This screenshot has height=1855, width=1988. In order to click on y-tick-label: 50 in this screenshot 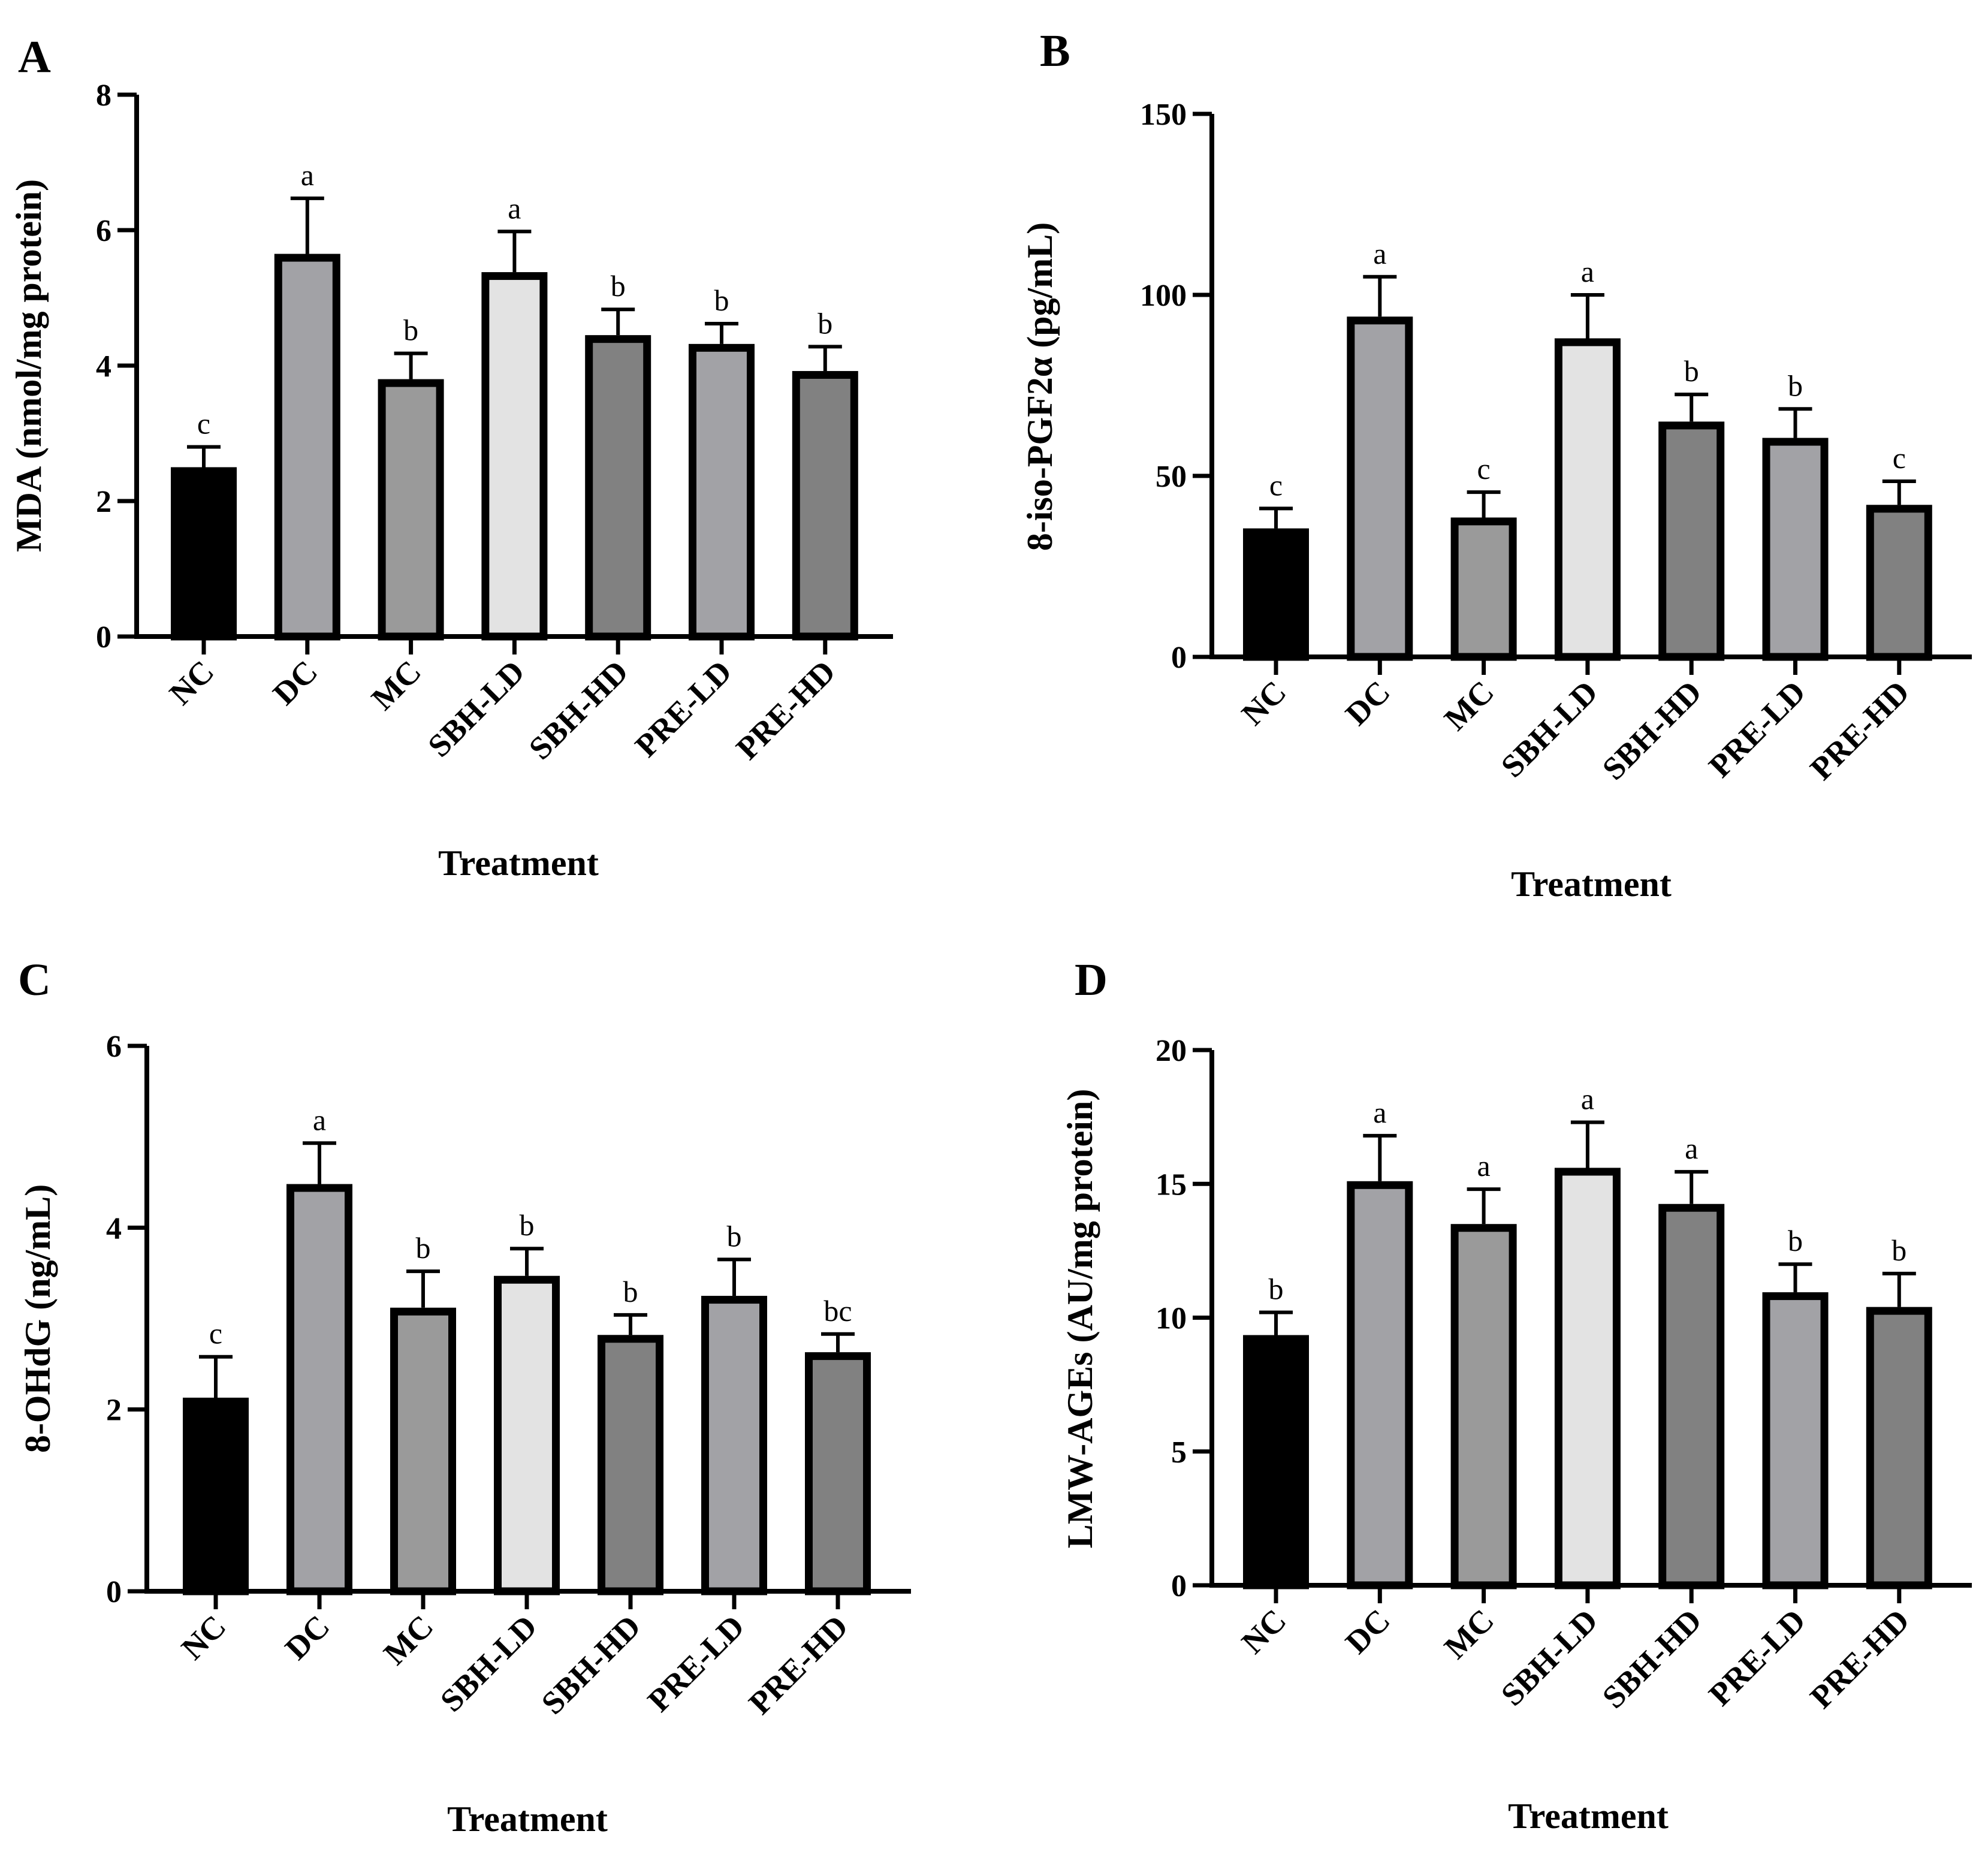, I will do `click(1172, 477)`.